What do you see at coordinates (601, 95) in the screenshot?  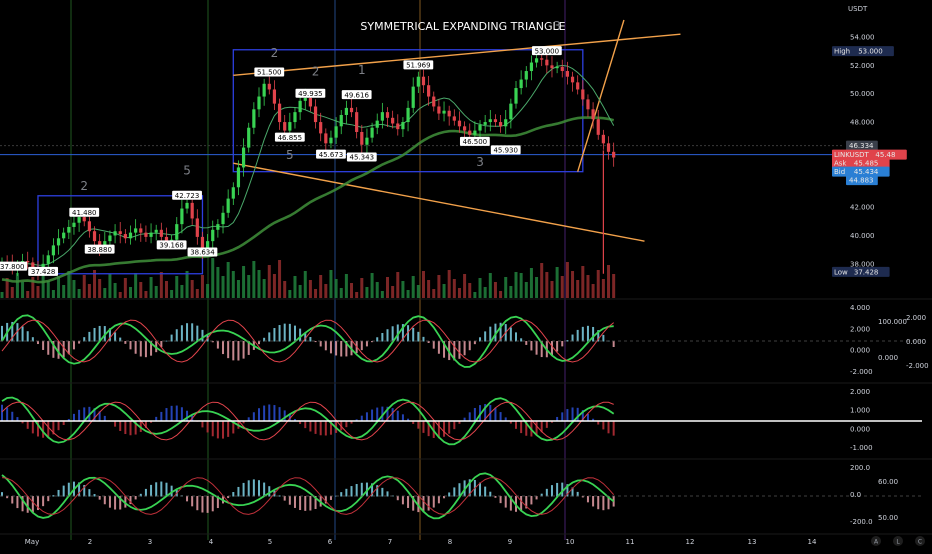 I see `trendline` at bounding box center [601, 95].